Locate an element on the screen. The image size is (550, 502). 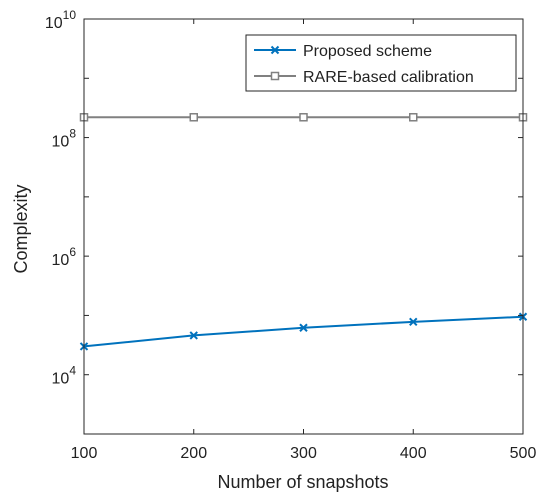
y-tick-label: 10¹⁰ is located at coordinates (60, 20).